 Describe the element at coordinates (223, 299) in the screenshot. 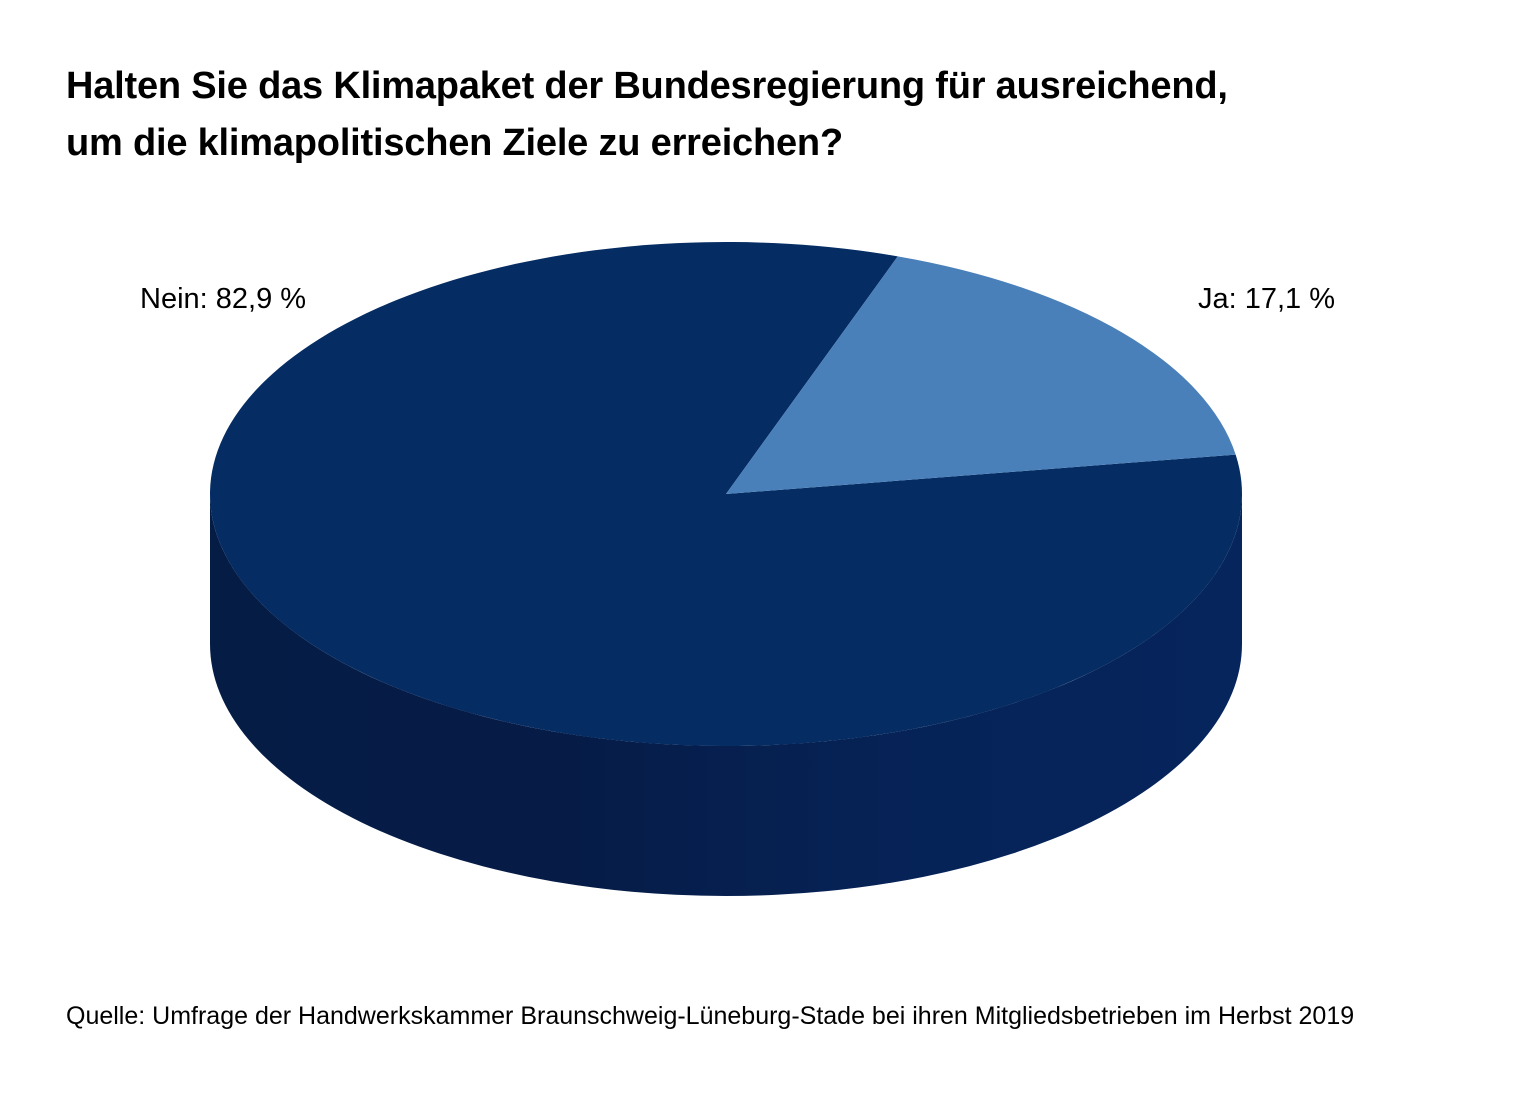

I see `data-label-nein: Nein: 82,9 %` at that location.